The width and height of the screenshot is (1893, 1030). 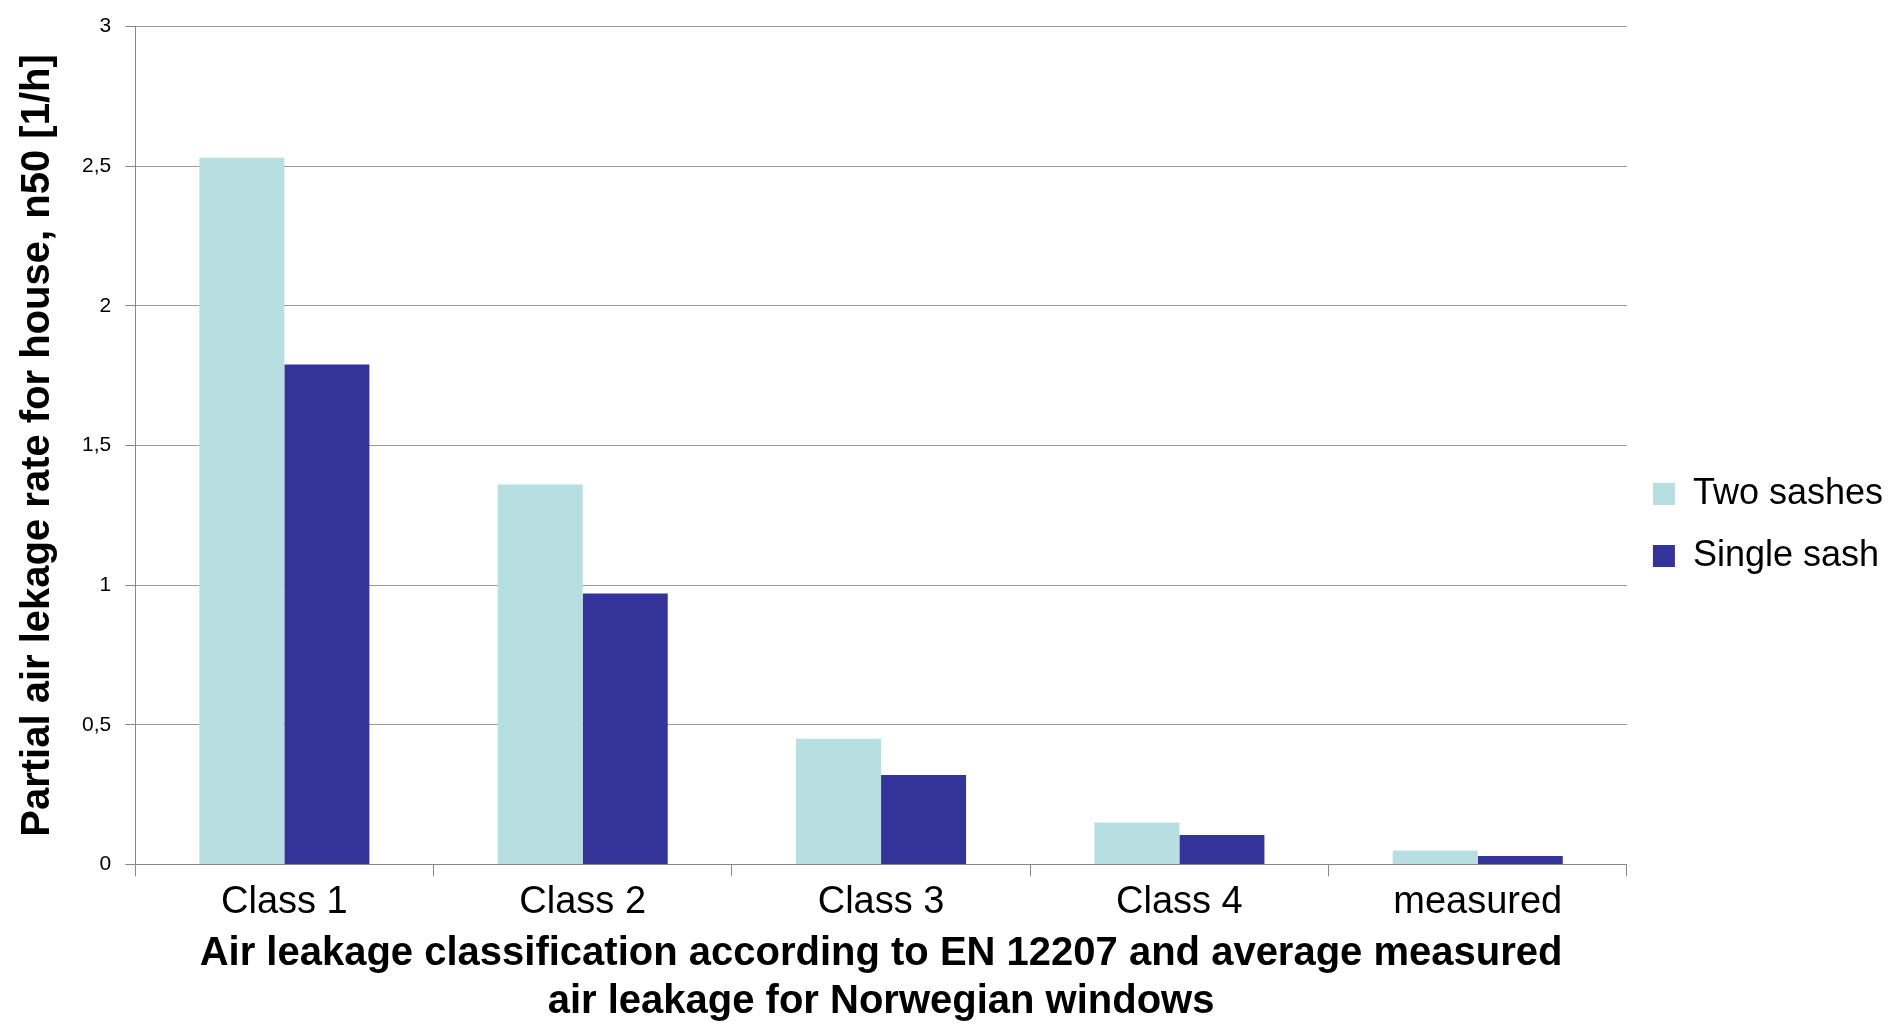 I want to click on y-tick-label: 3, so click(x=105, y=25).